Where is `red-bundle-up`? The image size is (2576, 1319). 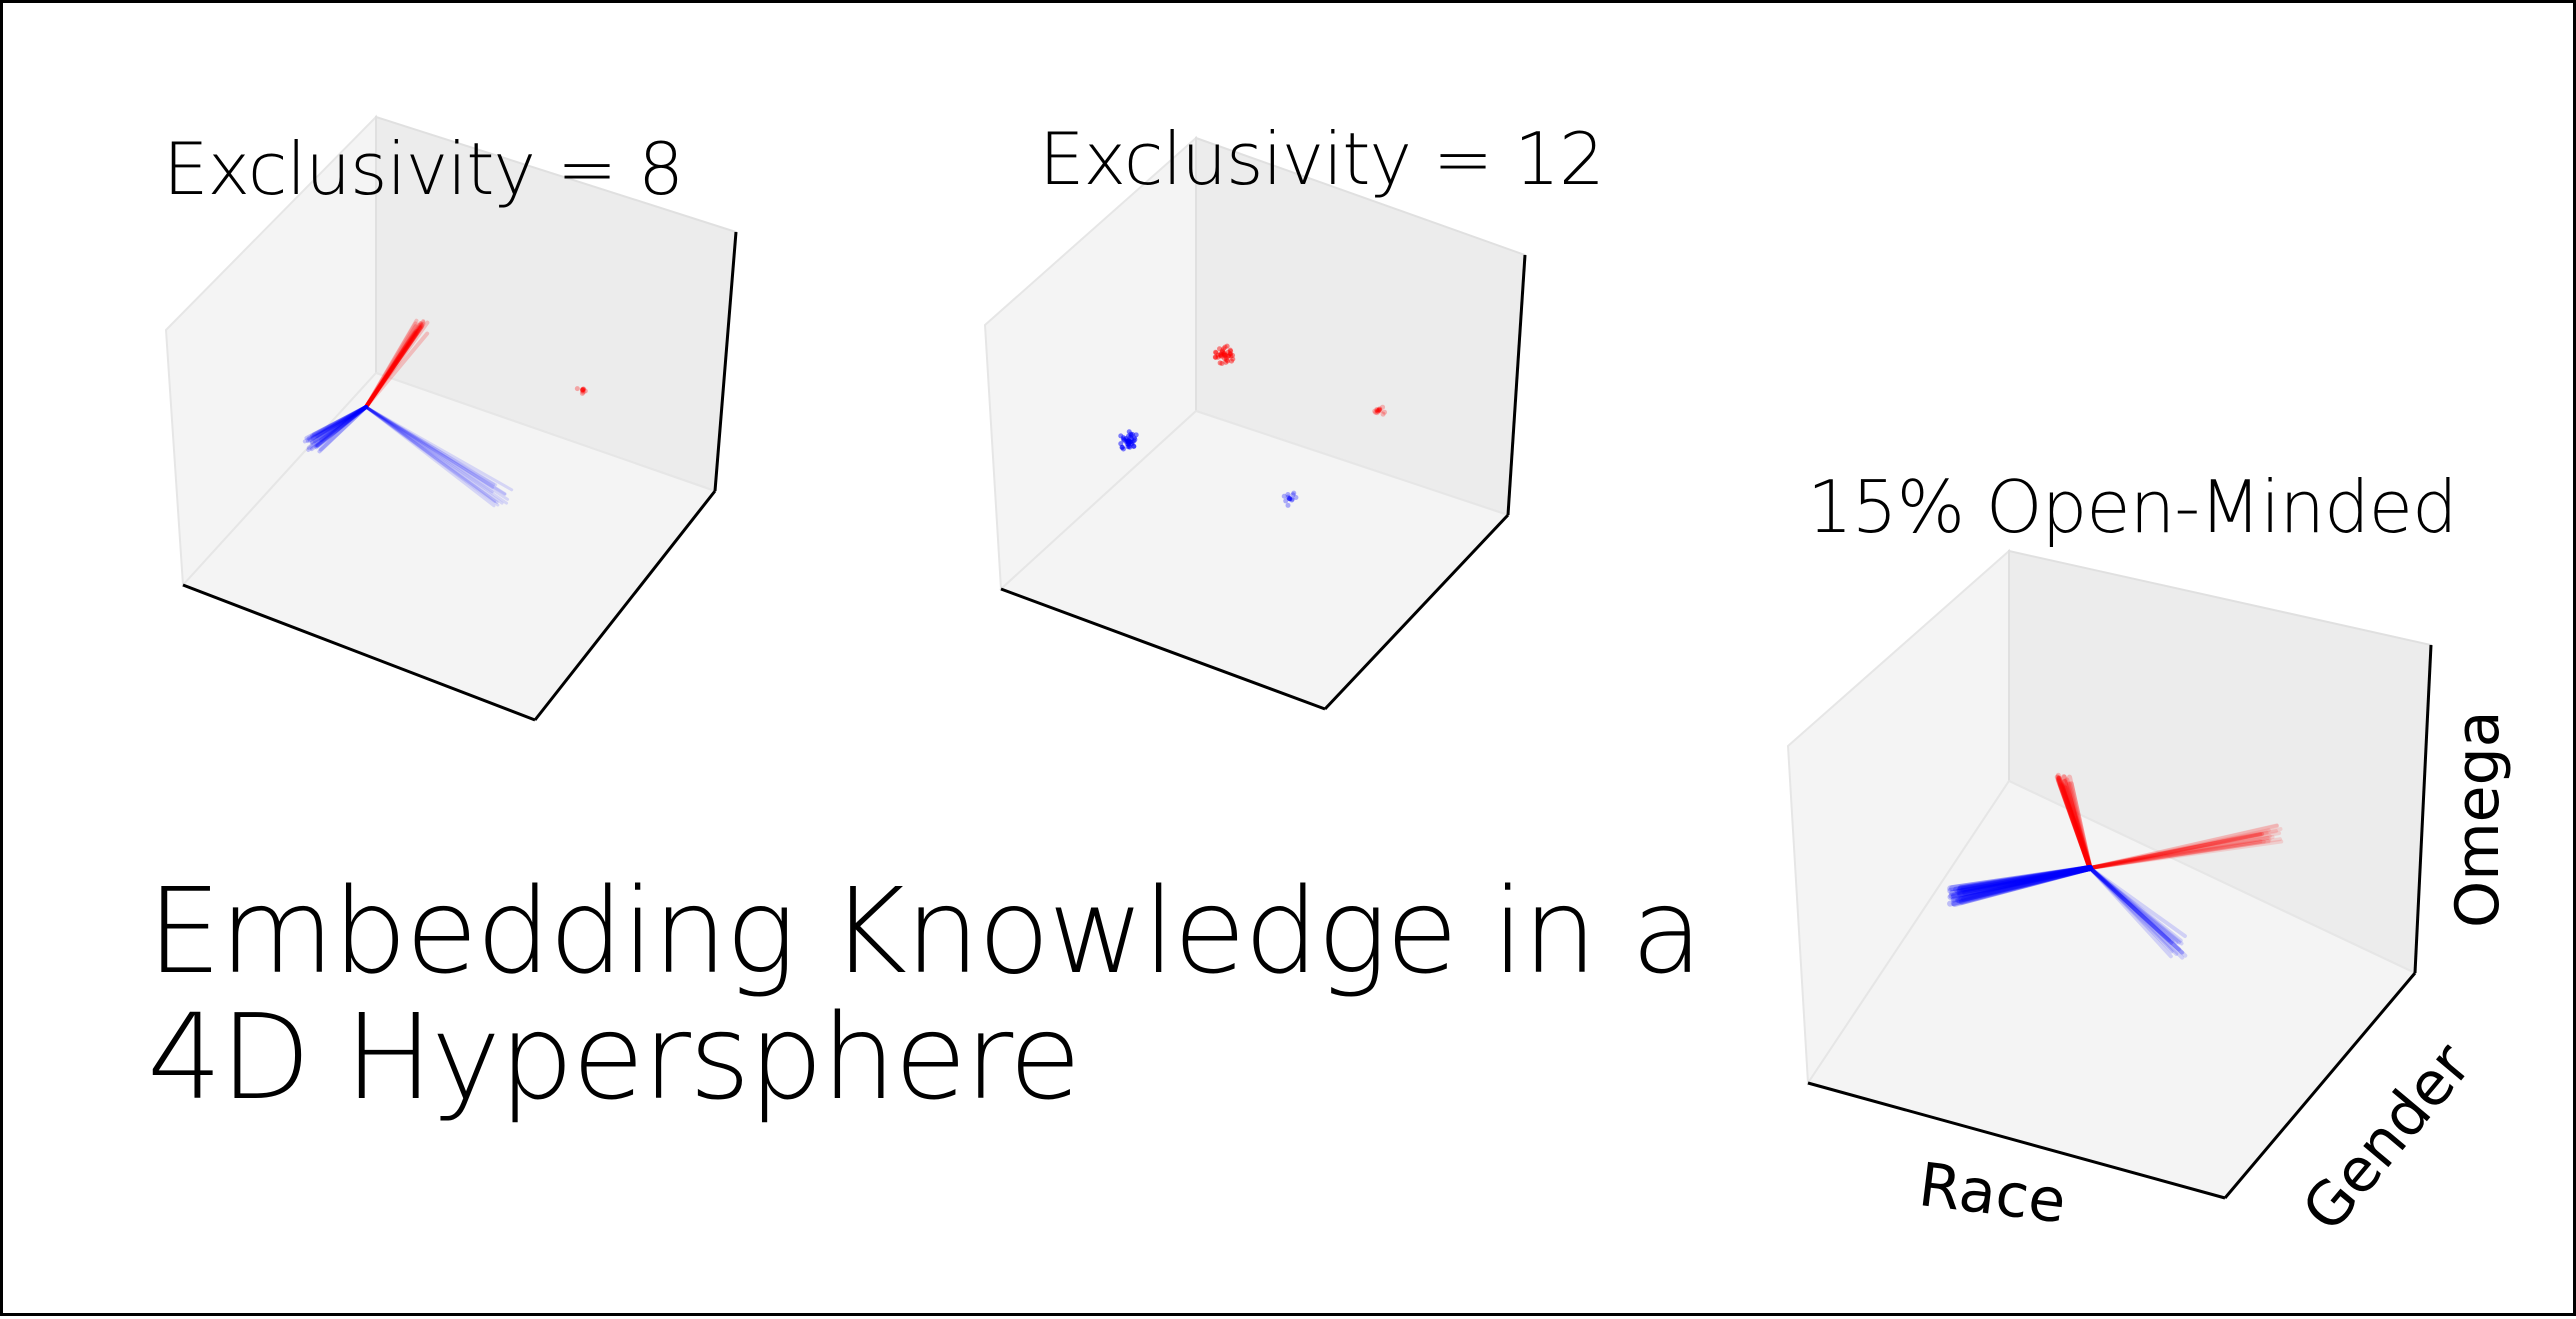
red-bundle-up is located at coordinates (2073, 821).